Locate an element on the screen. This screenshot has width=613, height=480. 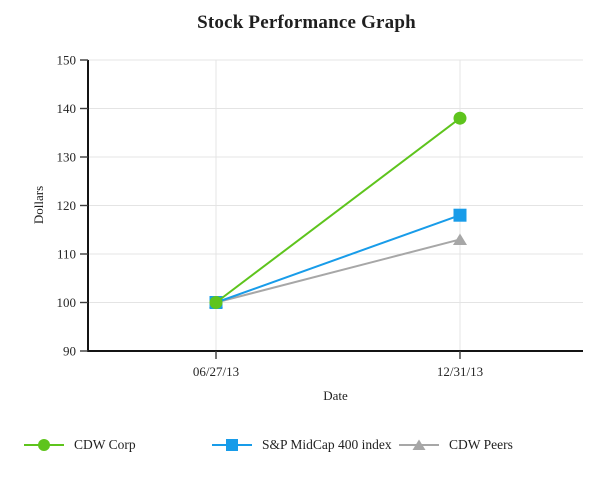
x-tick-label: 06/27/13 is located at coordinates (216, 371).